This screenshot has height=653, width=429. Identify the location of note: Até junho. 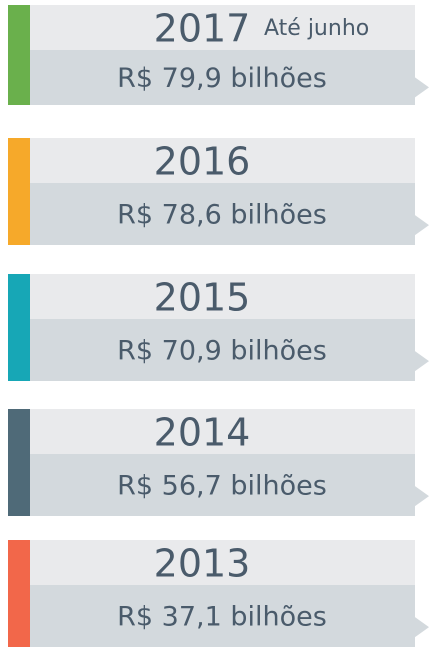
(316, 28).